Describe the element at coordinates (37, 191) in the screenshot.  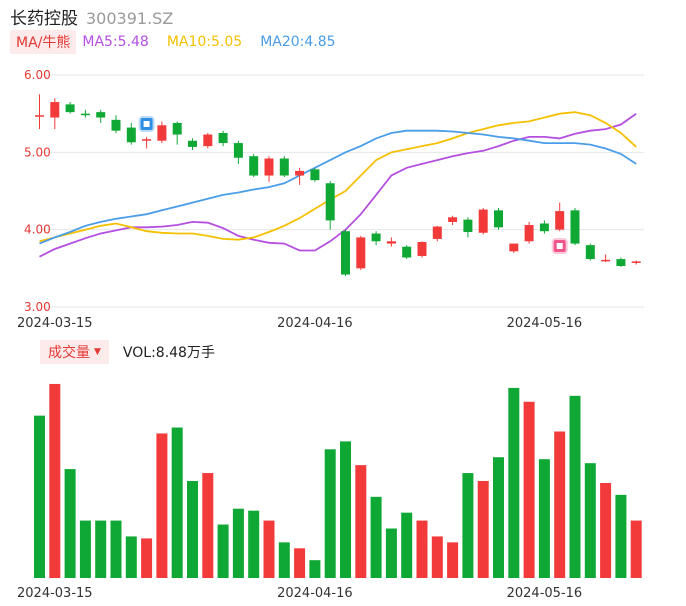
I see `price-y-axis: 6.00 5.00 4.00 3.00` at that location.